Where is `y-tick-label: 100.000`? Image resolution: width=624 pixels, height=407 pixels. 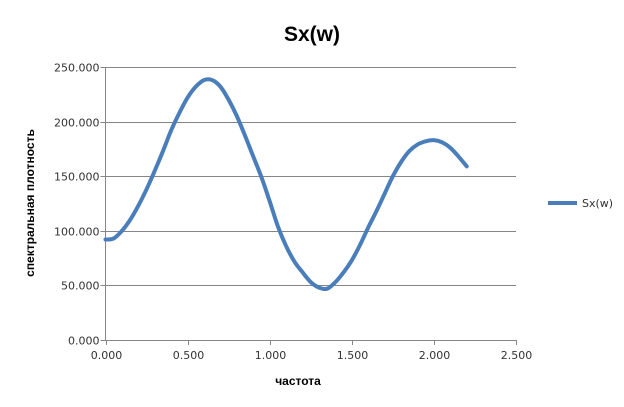
y-tick-label: 100.000 is located at coordinates (77, 232).